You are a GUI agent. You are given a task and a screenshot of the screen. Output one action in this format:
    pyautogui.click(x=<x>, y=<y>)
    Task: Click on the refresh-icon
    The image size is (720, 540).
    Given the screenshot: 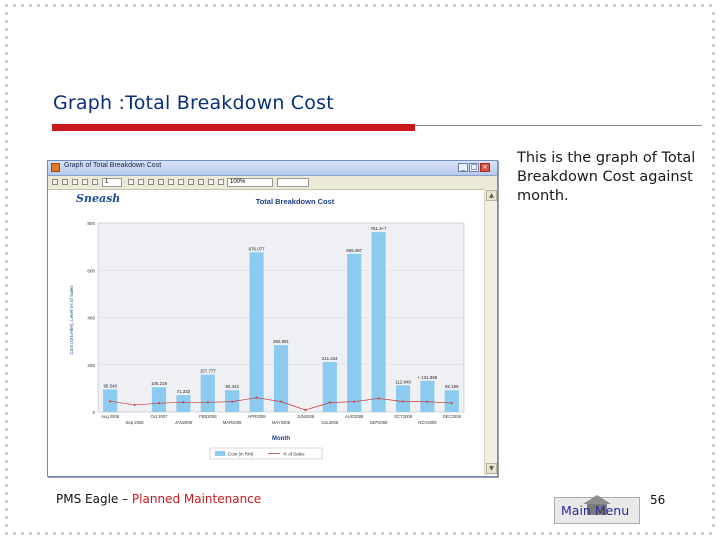 What is the action you would take?
    pyautogui.click(x=141, y=182)
    